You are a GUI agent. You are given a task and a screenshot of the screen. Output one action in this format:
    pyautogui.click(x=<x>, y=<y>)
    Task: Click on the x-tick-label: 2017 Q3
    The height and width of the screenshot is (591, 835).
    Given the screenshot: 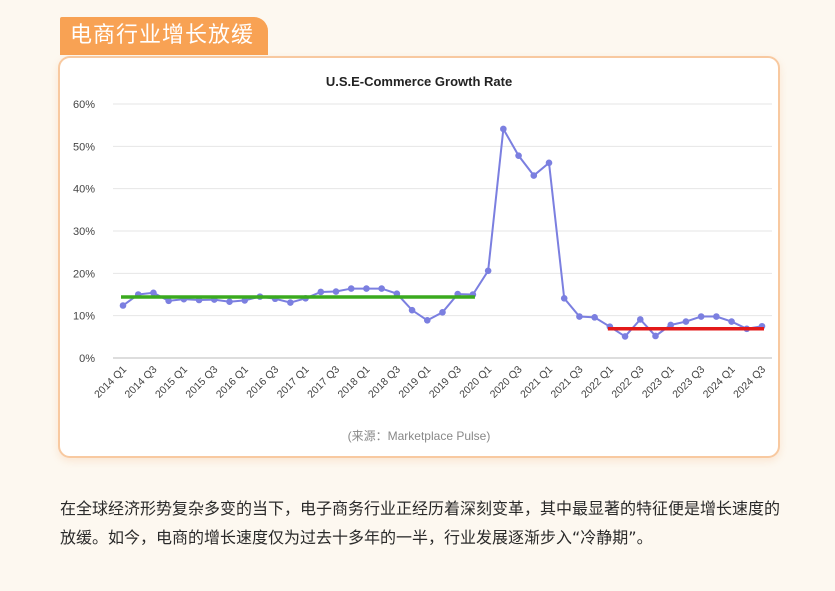 What is the action you would take?
    pyautogui.click(x=323, y=382)
    